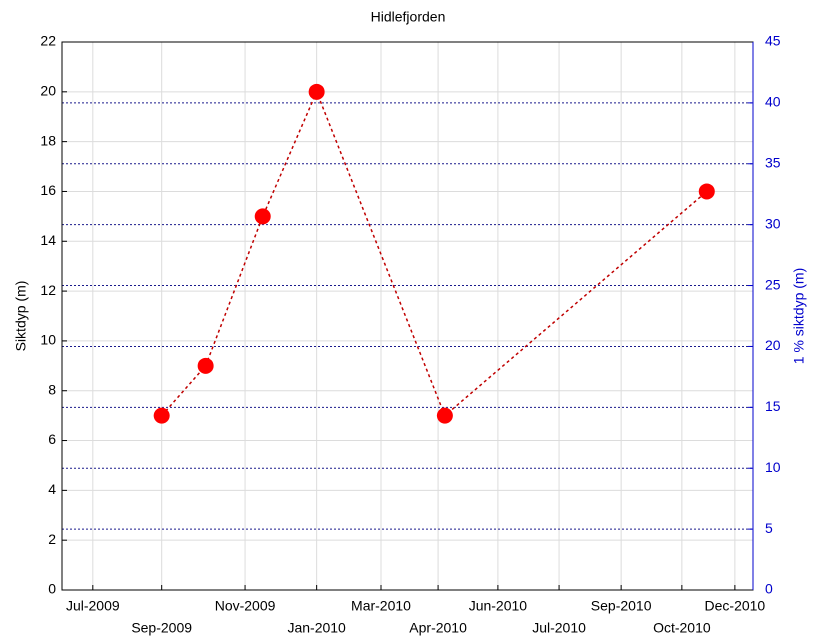  I want to click on y-tick-label: 16, so click(48, 190).